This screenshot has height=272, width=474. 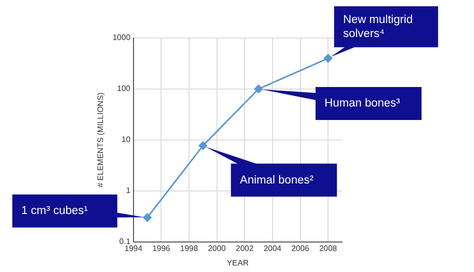 What do you see at coordinates (245, 248) in the screenshot?
I see `x-tick-label: 2002` at bounding box center [245, 248].